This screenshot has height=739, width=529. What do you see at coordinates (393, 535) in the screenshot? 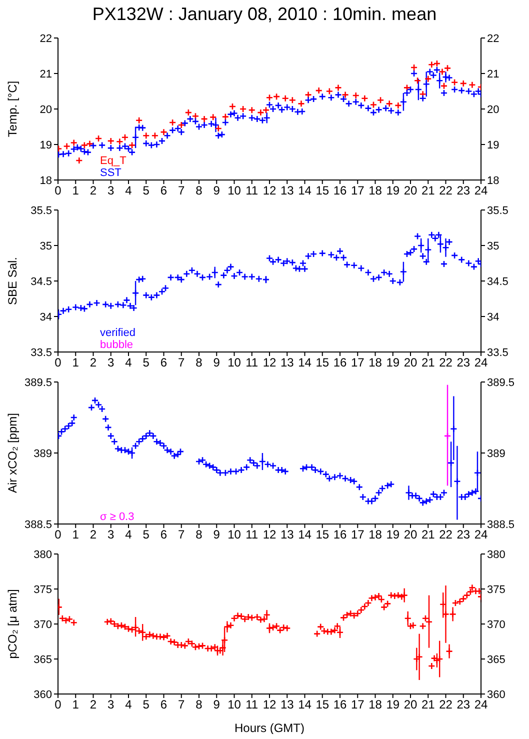
I see `x-tick-label: 19` at bounding box center [393, 535].